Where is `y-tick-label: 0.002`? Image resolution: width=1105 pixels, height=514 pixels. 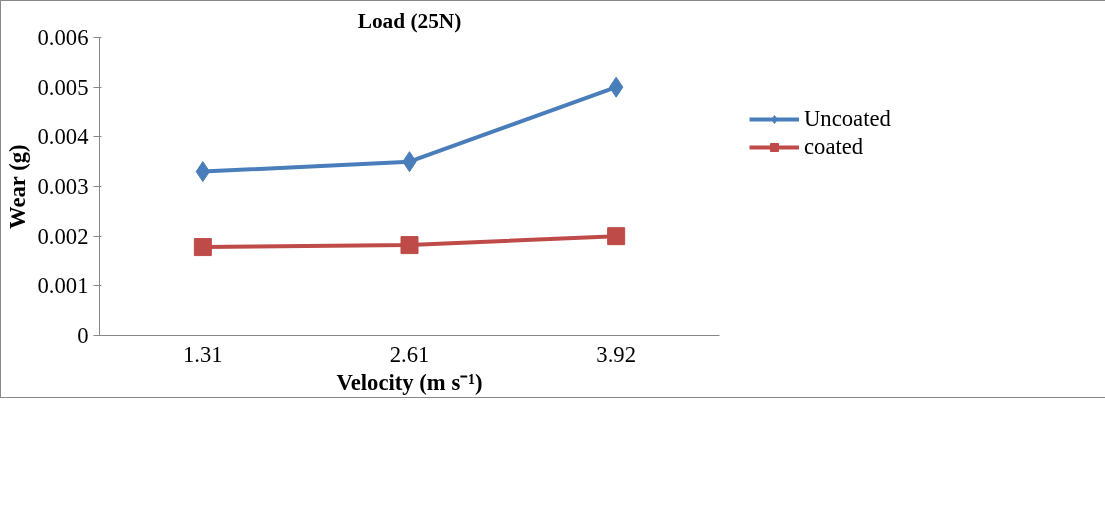 y-tick-label: 0.002 is located at coordinates (63, 236).